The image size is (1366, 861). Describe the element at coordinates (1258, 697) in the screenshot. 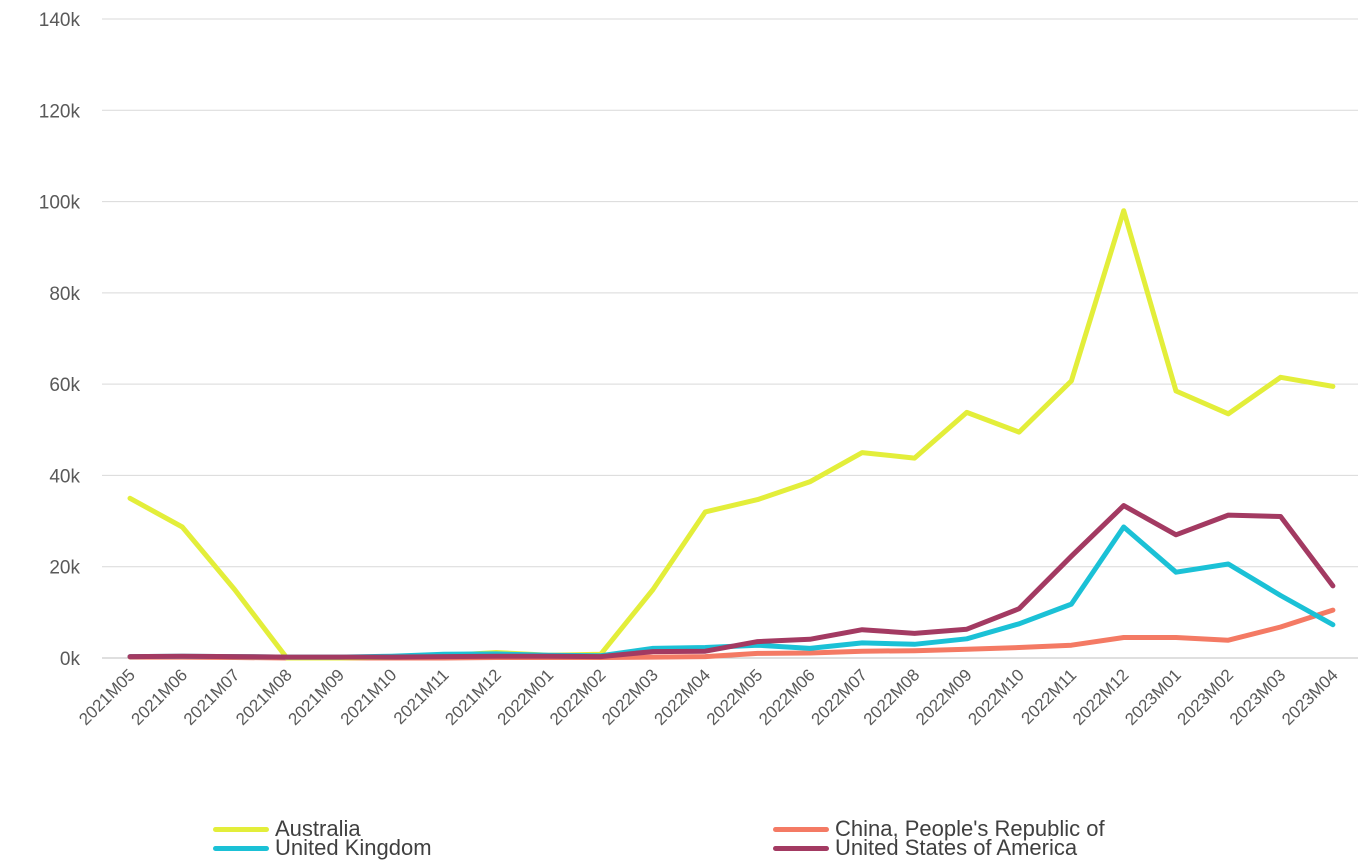

I see `x-tick-label: 2023M03` at that location.